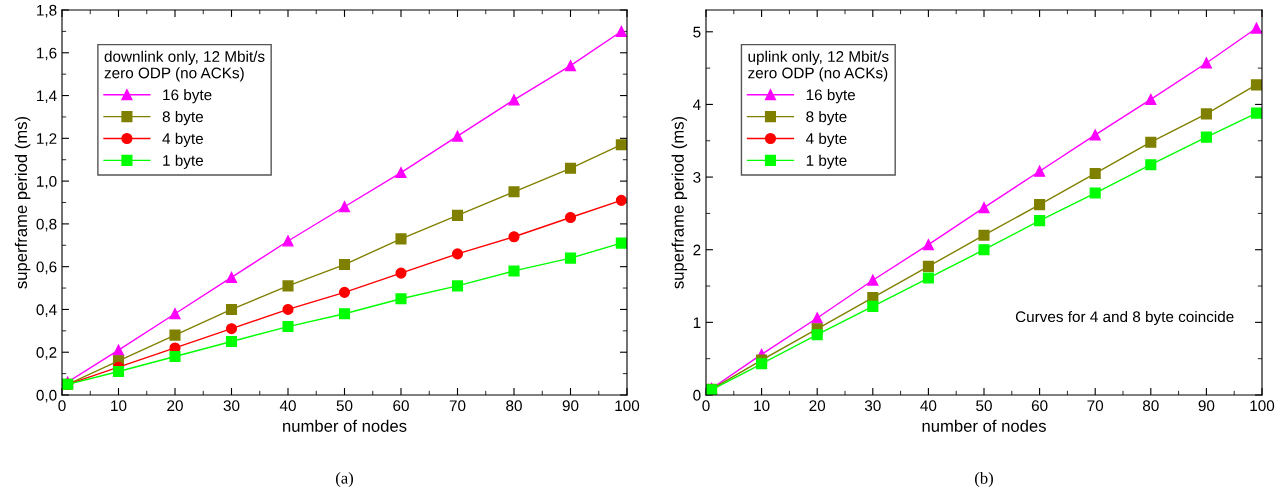  Describe the element at coordinates (46, 396) in the screenshot. I see `y-tick-label: 0,0` at that location.